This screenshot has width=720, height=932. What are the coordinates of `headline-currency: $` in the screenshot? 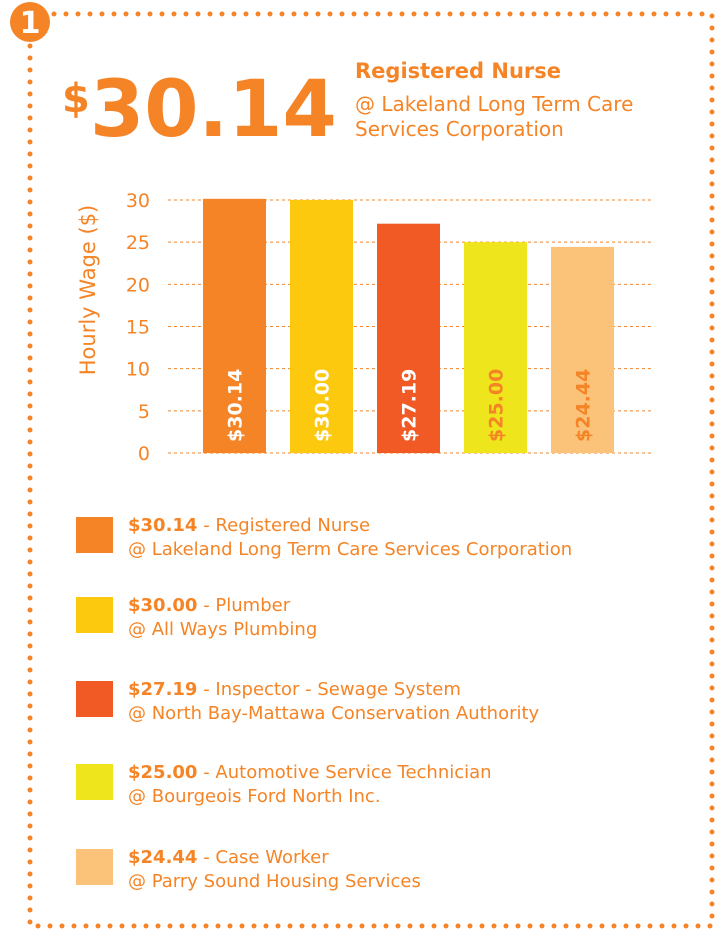 It's located at (76, 99).